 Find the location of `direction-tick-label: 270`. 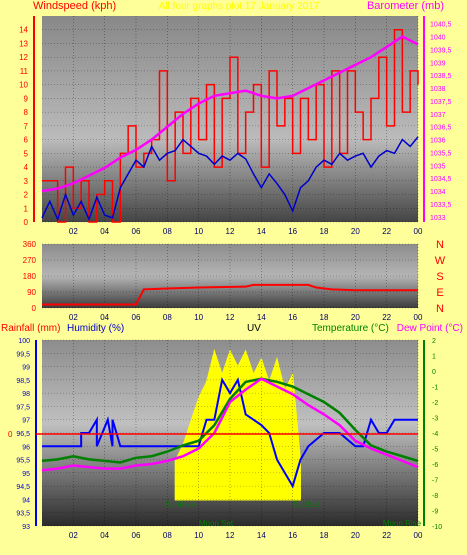

direction-tick-label: 270 is located at coordinates (30, 260).